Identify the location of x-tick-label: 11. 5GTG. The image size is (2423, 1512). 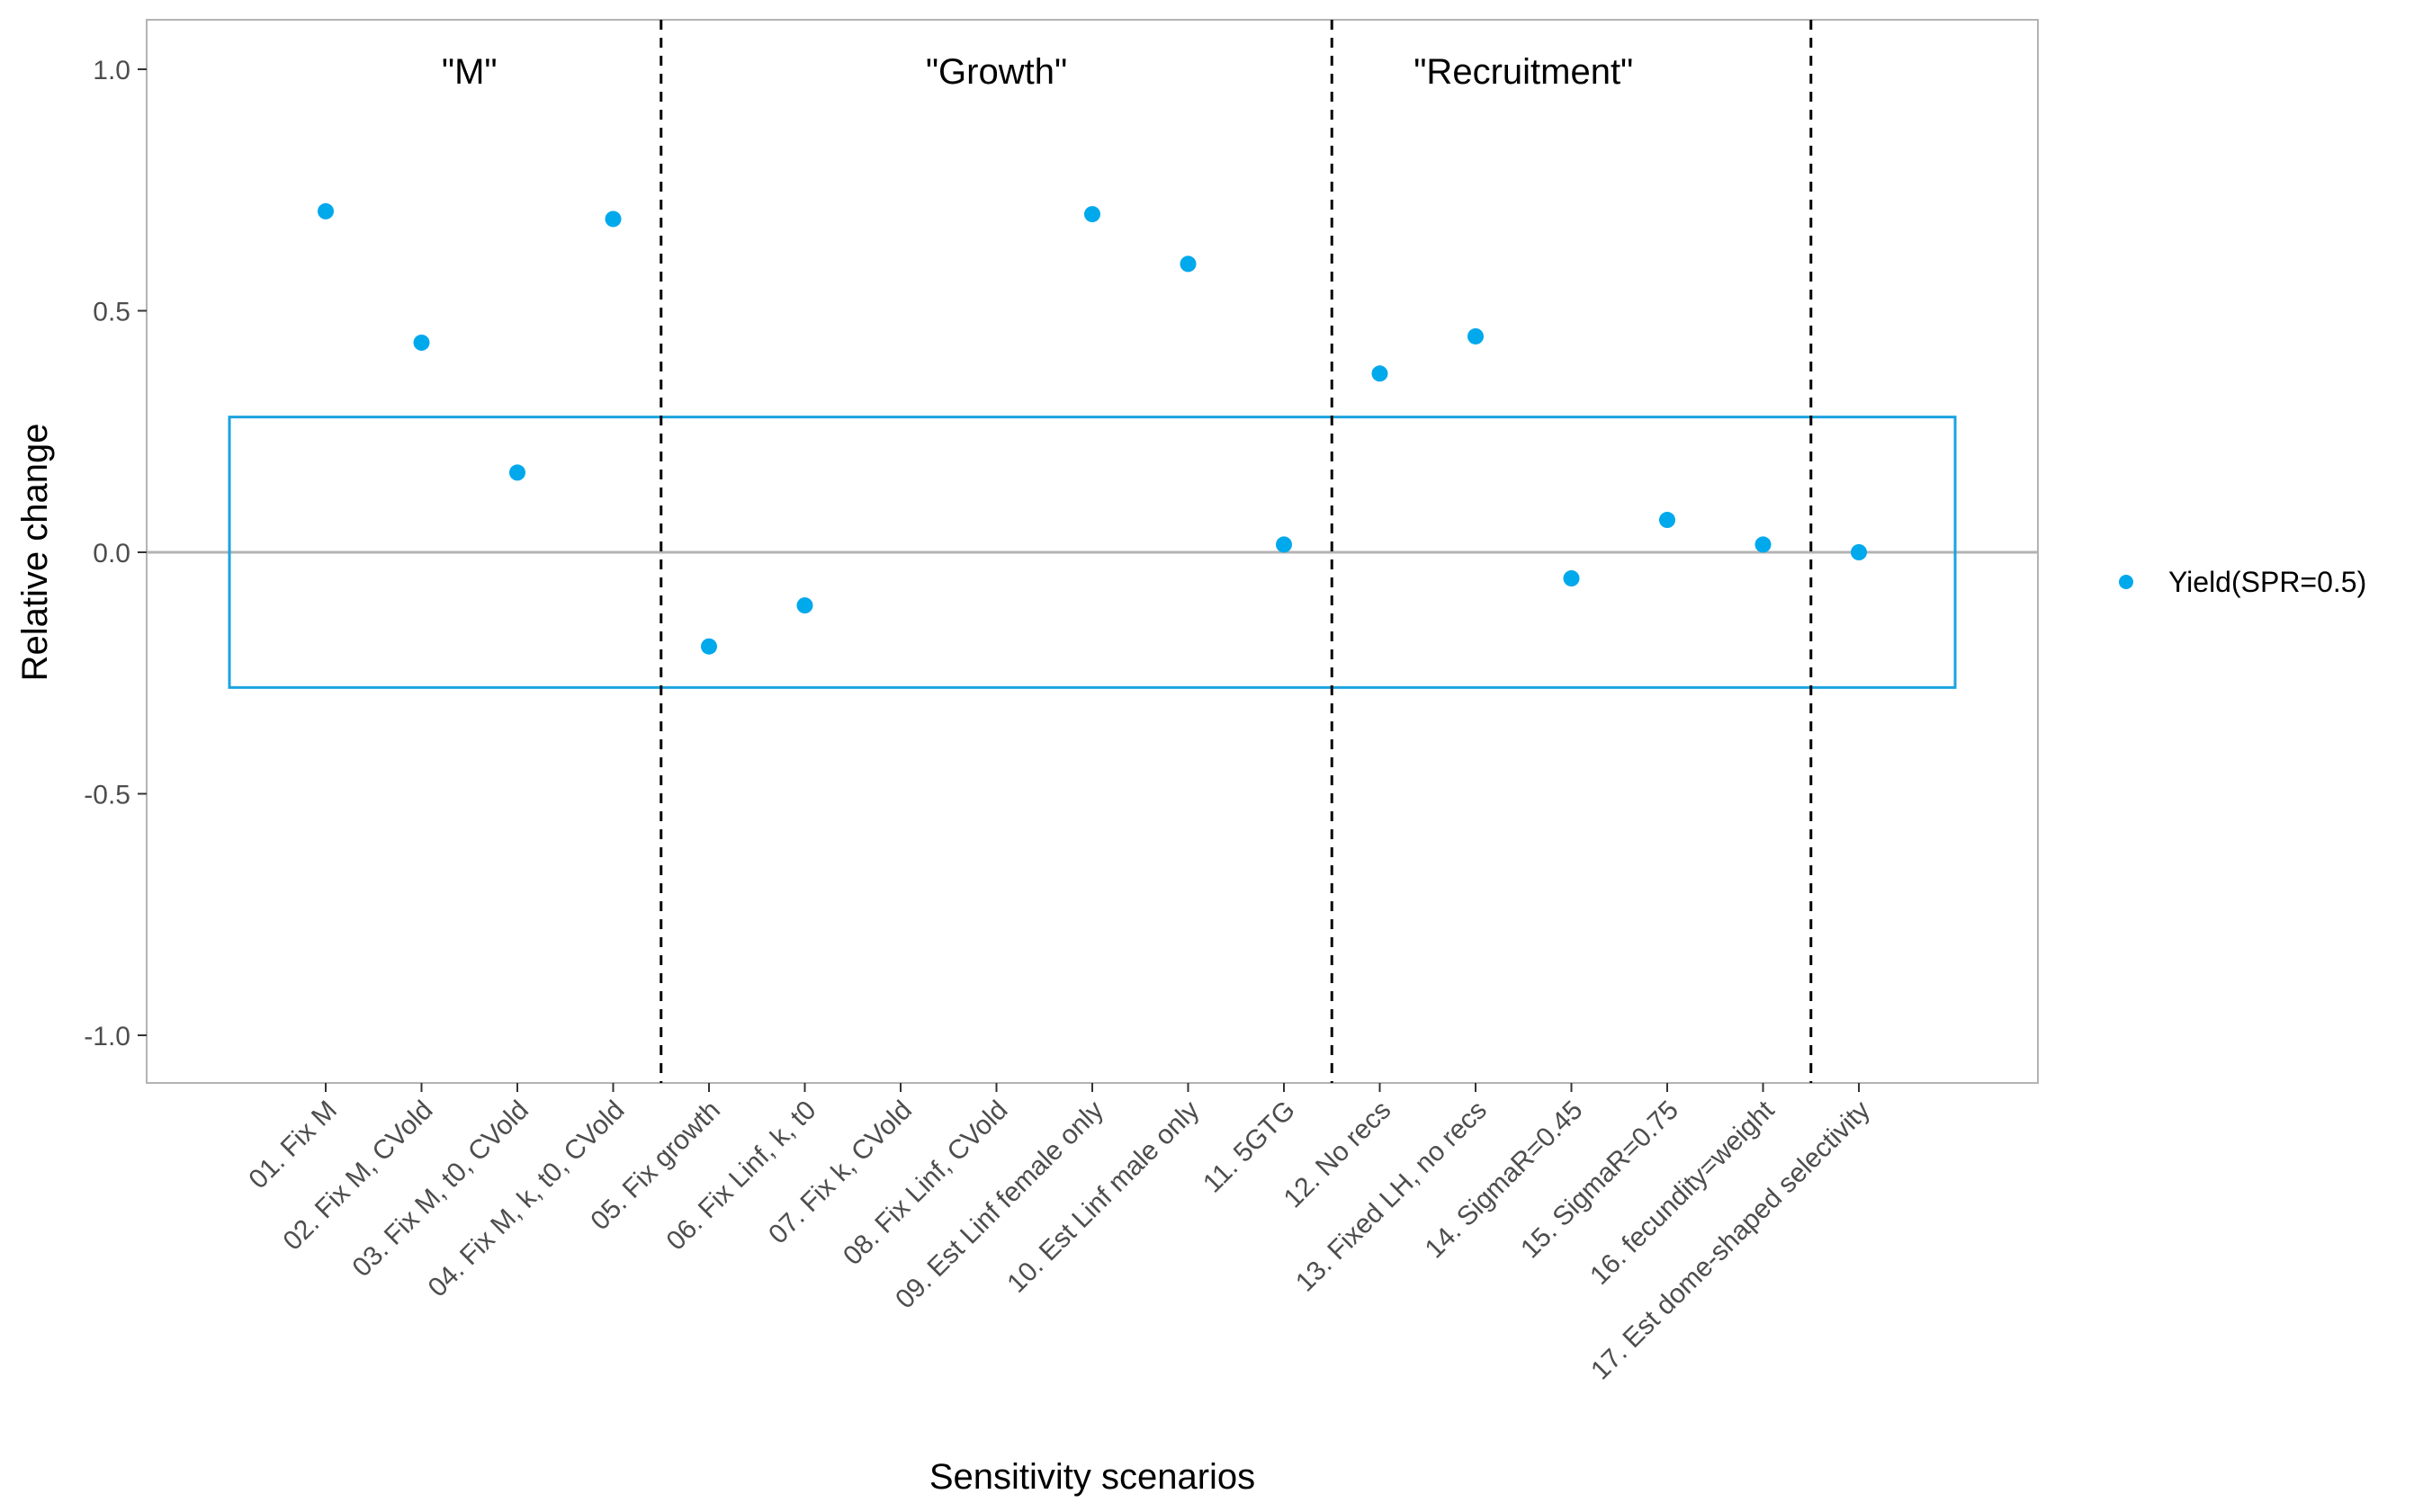
(1249, 1147).